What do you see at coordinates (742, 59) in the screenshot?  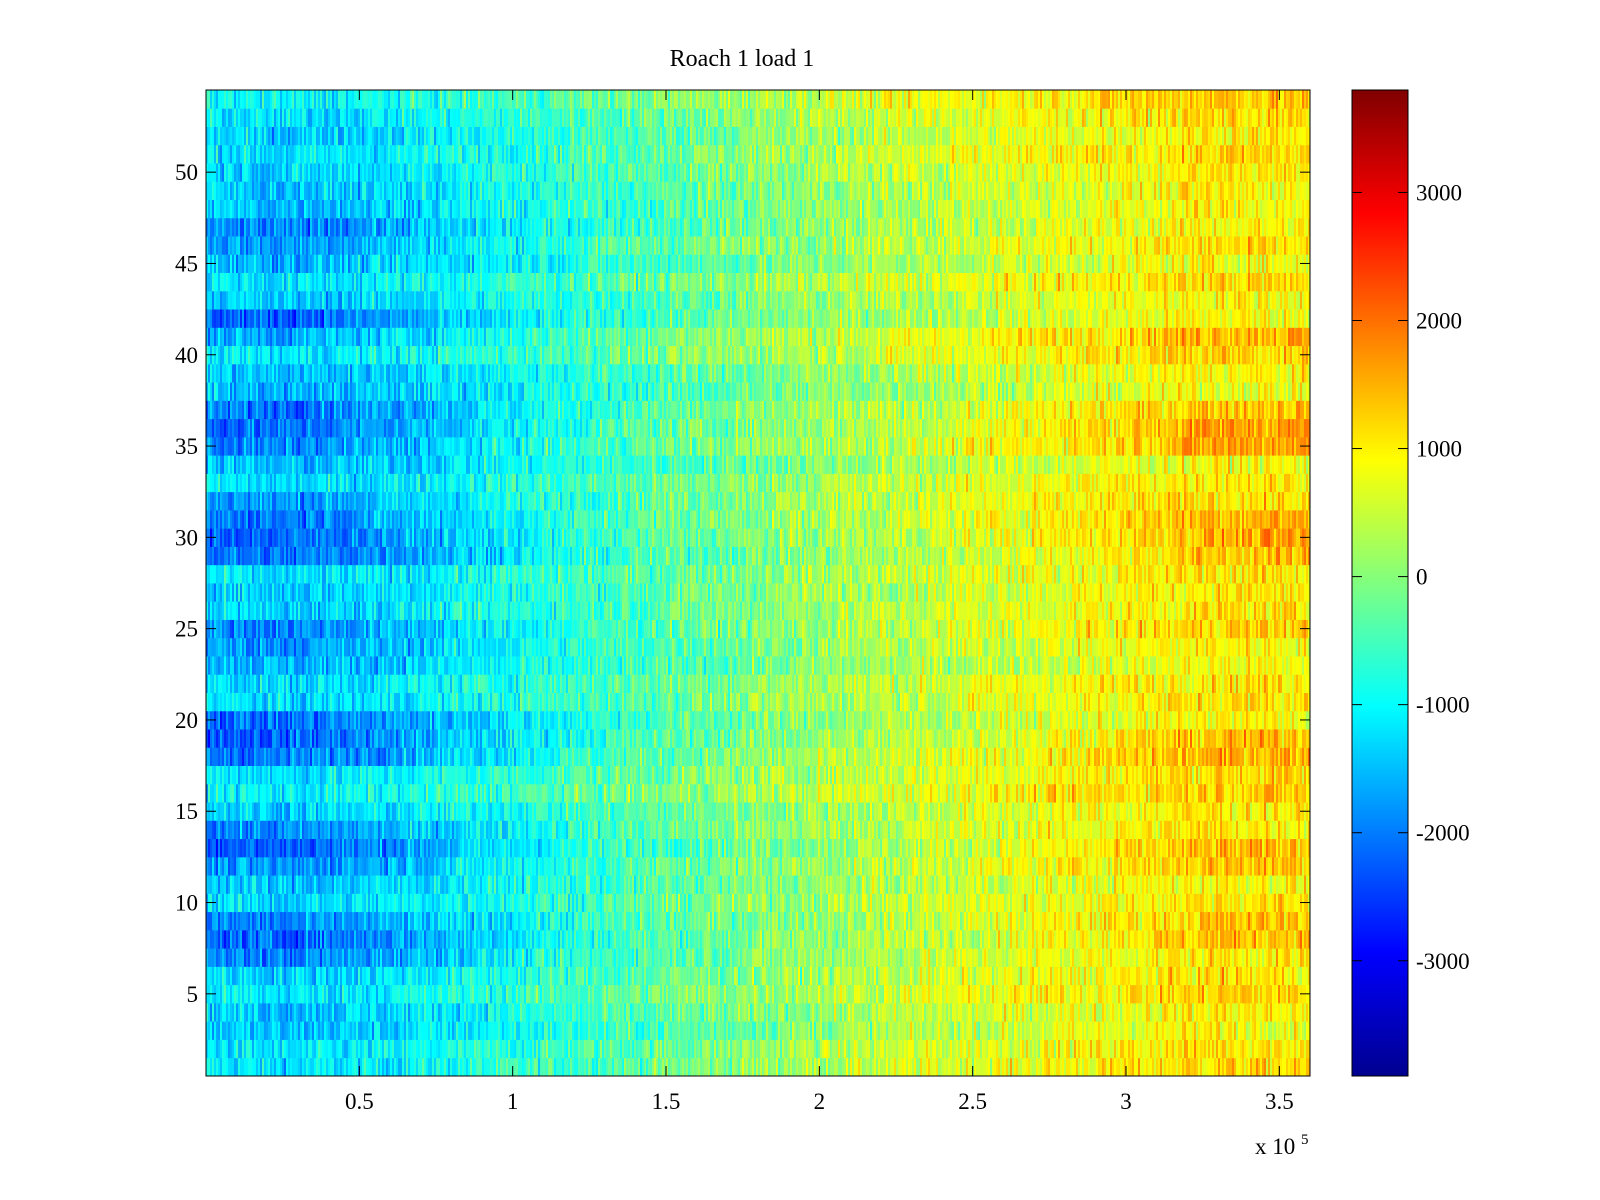 I see `chart-title: Roach 1 load 1` at bounding box center [742, 59].